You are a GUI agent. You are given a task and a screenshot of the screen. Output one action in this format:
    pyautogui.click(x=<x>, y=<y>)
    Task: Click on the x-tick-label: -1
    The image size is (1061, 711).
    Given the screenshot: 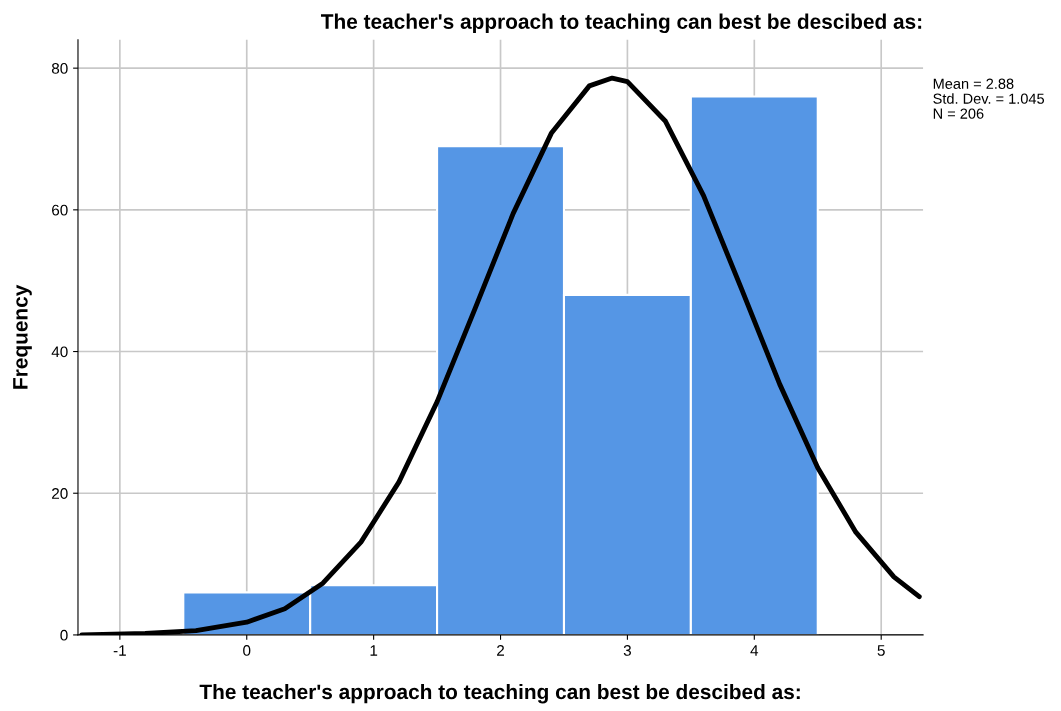 What is the action you would take?
    pyautogui.click(x=119, y=650)
    